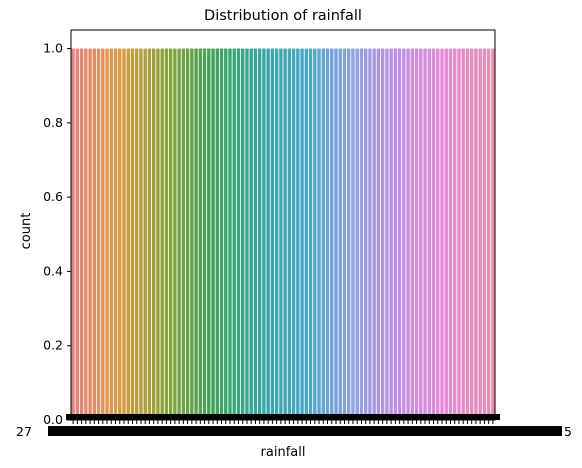 This screenshot has width=582, height=468. I want to click on y-axis-ticks: 0.0 0.2 0.4 0.6 0.8 1.0, so click(57, 234).